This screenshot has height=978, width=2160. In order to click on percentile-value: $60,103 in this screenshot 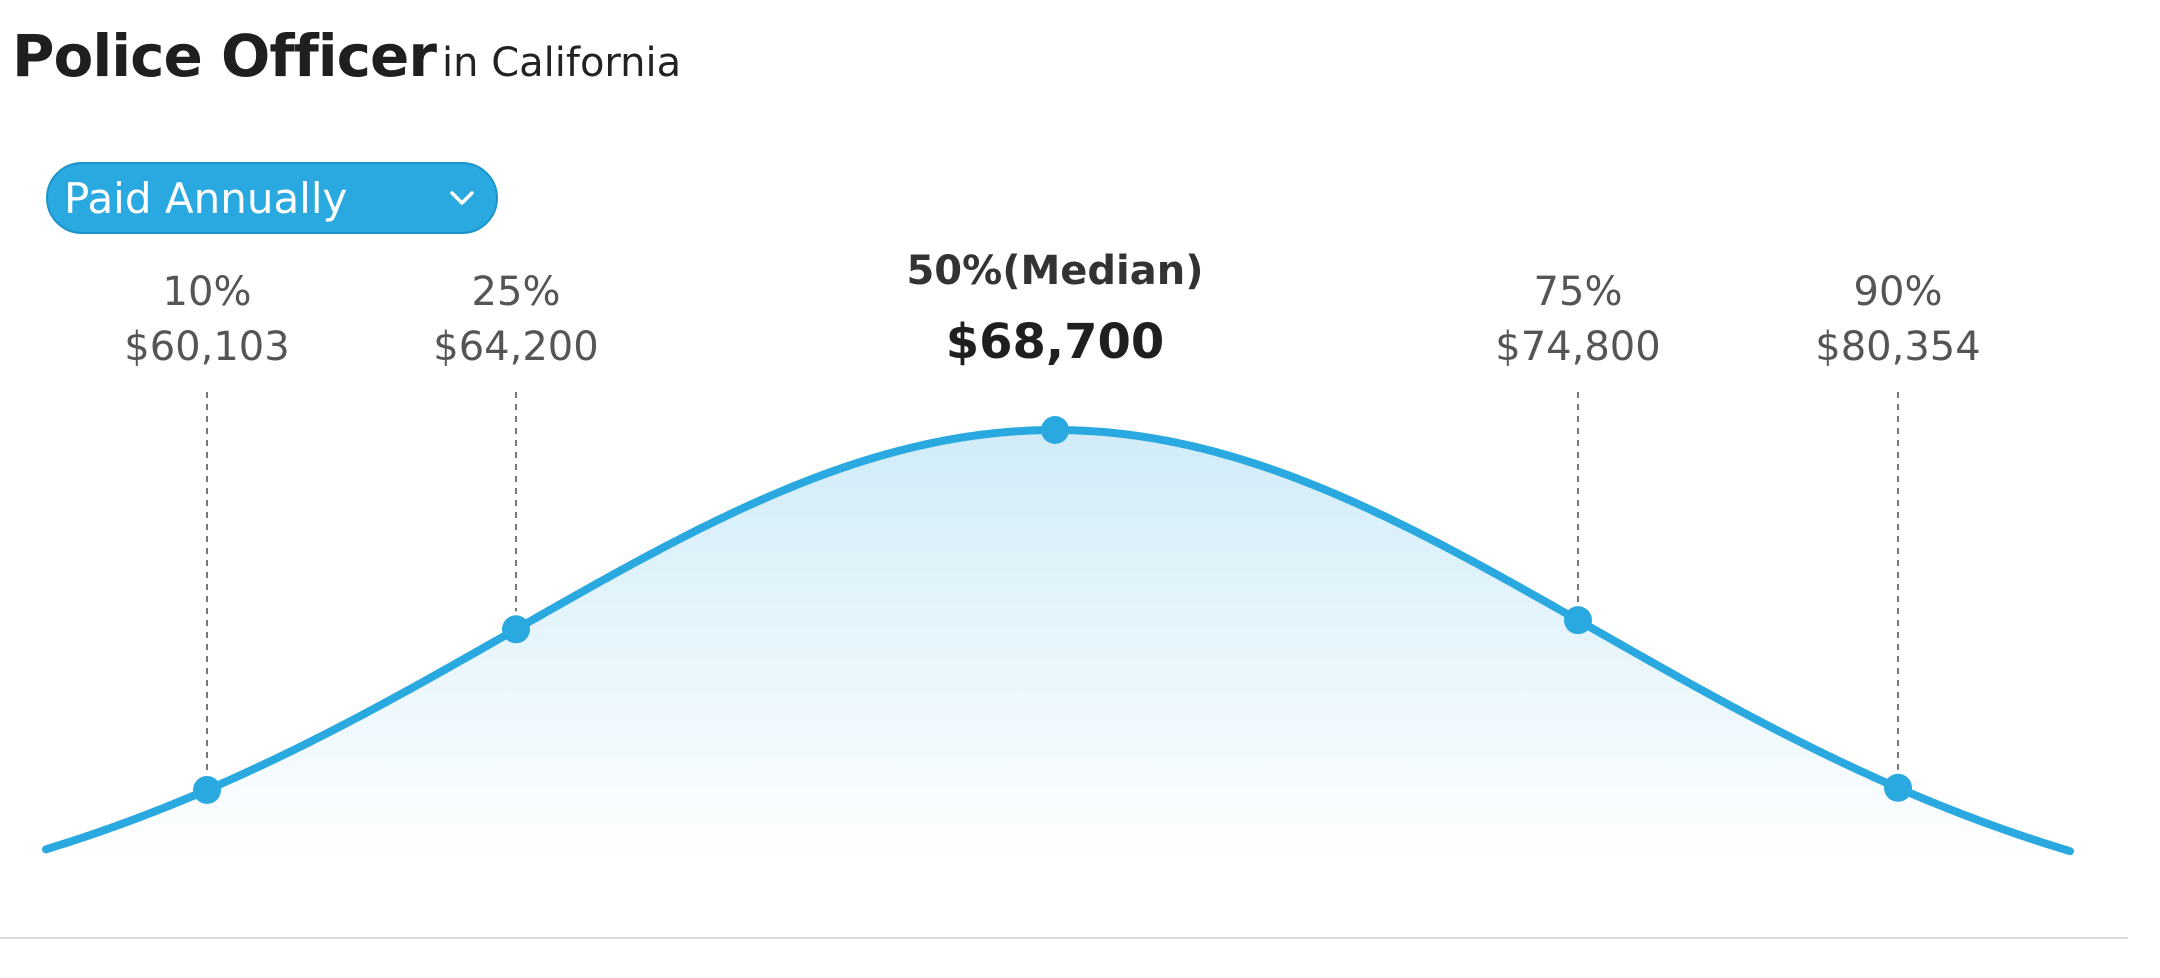, I will do `click(206, 347)`.